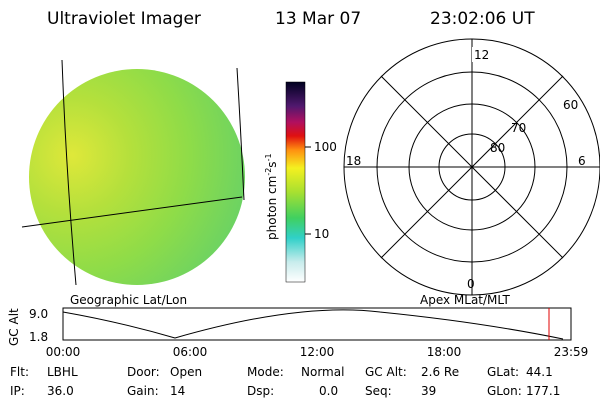 Image resolution: width=600 pixels, height=400 pixels. Describe the element at coordinates (268, 172) in the screenshot. I see `exponent: -2` at that location.